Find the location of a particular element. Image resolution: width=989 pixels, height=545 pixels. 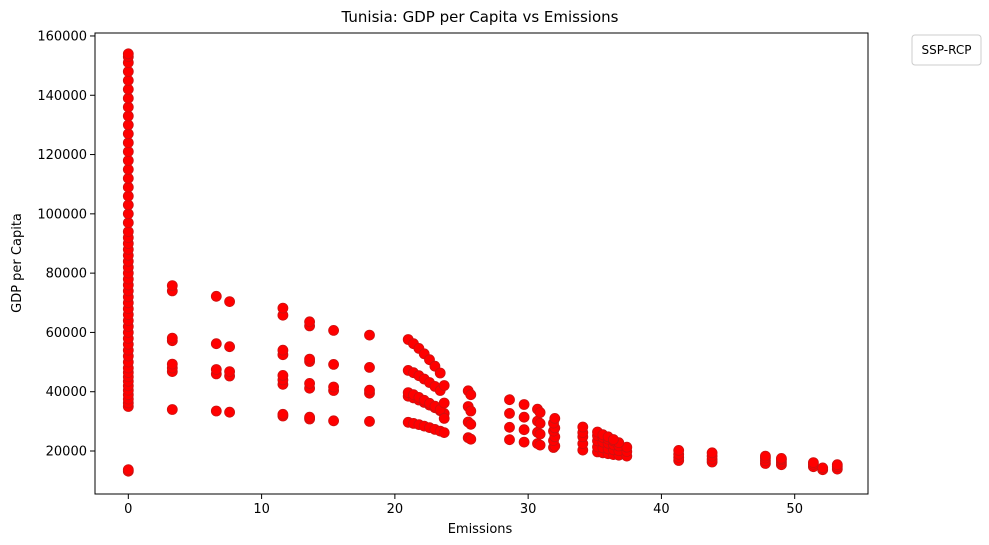

chart-title: Tunisia: GDP per Capita vs Emissions is located at coordinates (480, 17).